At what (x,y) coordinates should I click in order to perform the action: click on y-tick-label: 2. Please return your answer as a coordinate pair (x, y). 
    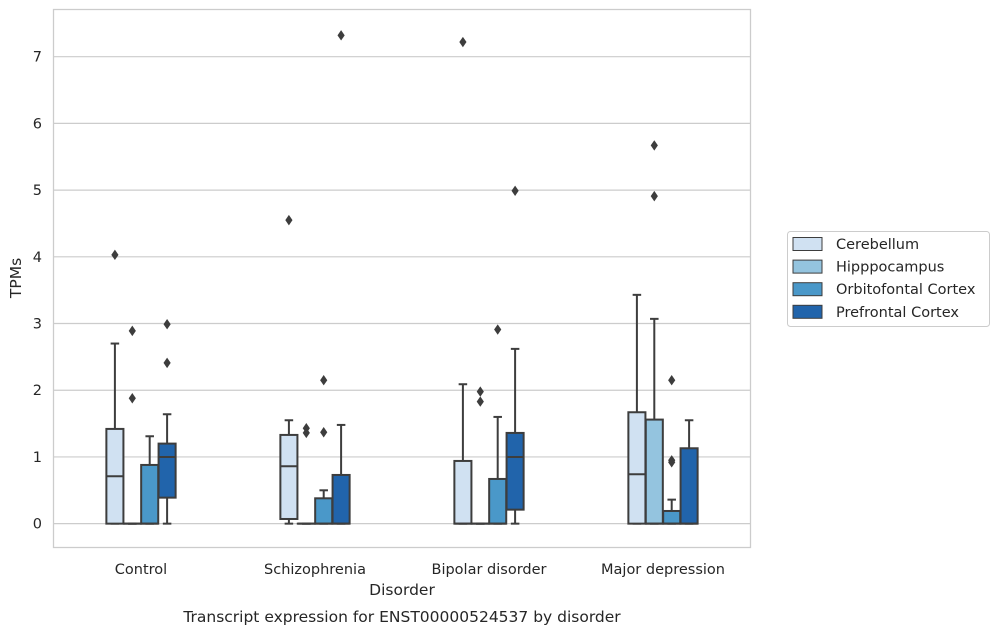
    Looking at the image, I should click on (37, 391).